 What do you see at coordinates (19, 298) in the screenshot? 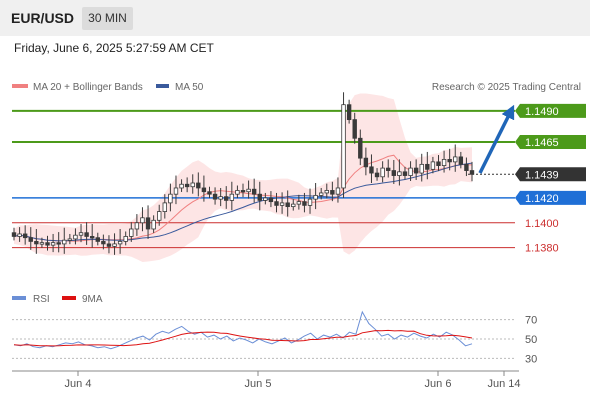
I see `legend-swatch-rsi` at bounding box center [19, 298].